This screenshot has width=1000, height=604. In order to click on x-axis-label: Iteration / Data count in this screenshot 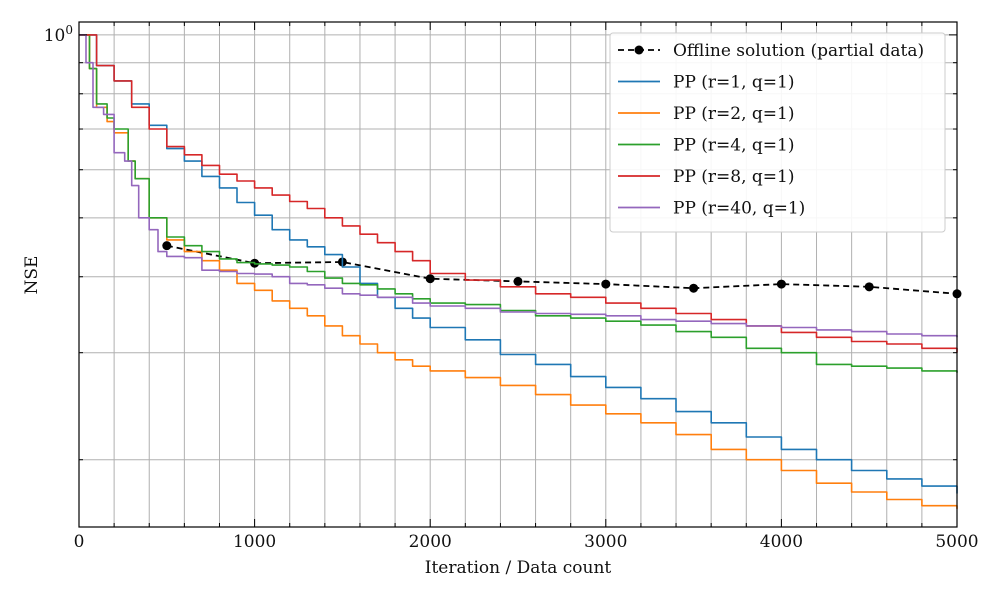, I will do `click(518, 568)`.